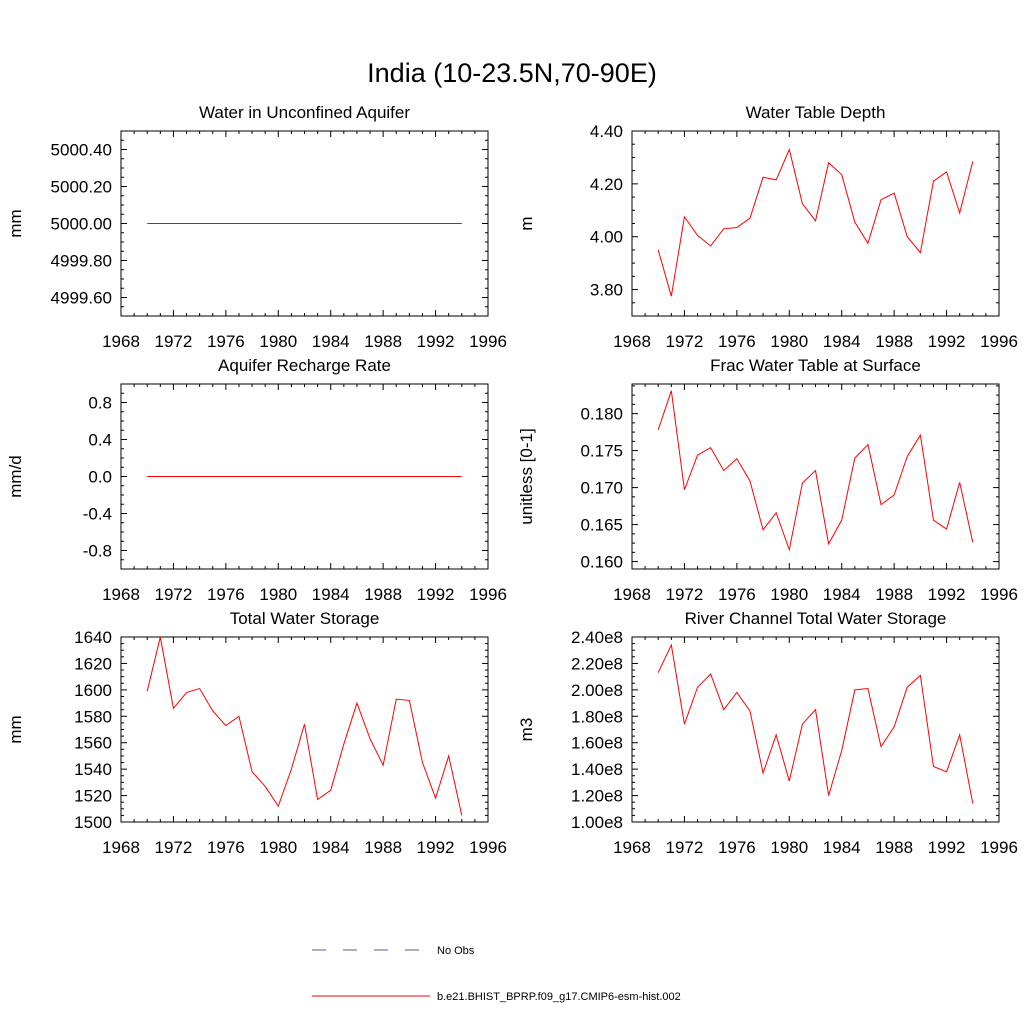 The width and height of the screenshot is (1024, 1024). Describe the element at coordinates (597, 796) in the screenshot. I see `y-tick-label: 1.20e8` at that location.